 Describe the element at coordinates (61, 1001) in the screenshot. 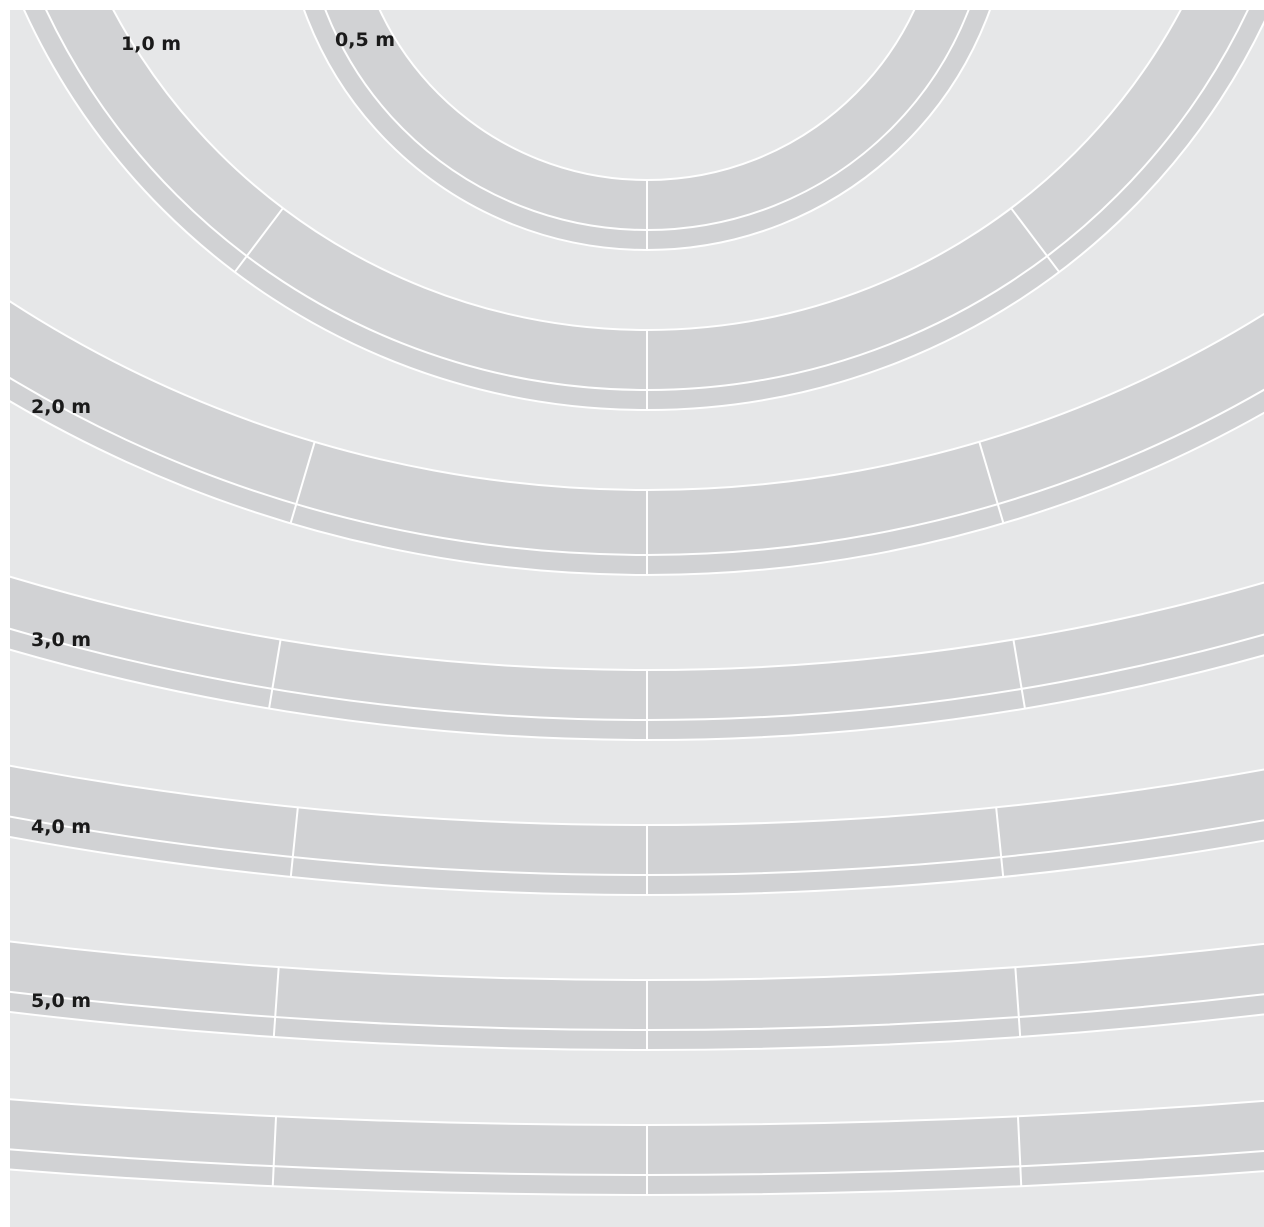

I see `distance-label-5-0m: 5,0 m` at that location.